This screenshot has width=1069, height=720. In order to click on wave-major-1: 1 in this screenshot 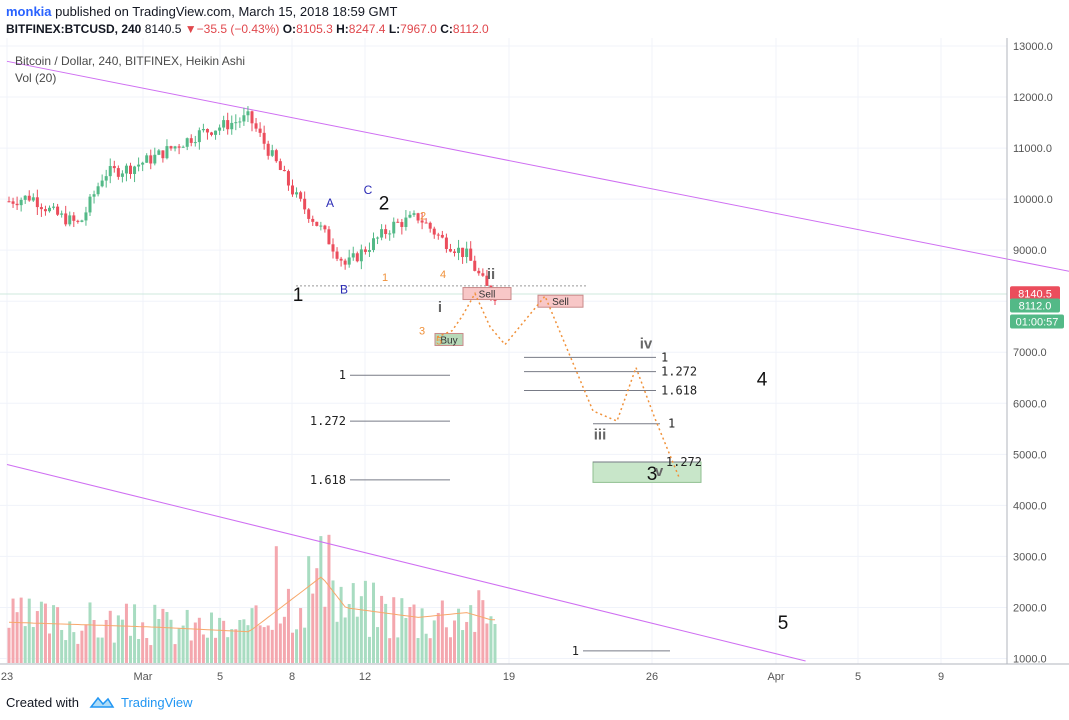, I will do `click(298, 295)`.